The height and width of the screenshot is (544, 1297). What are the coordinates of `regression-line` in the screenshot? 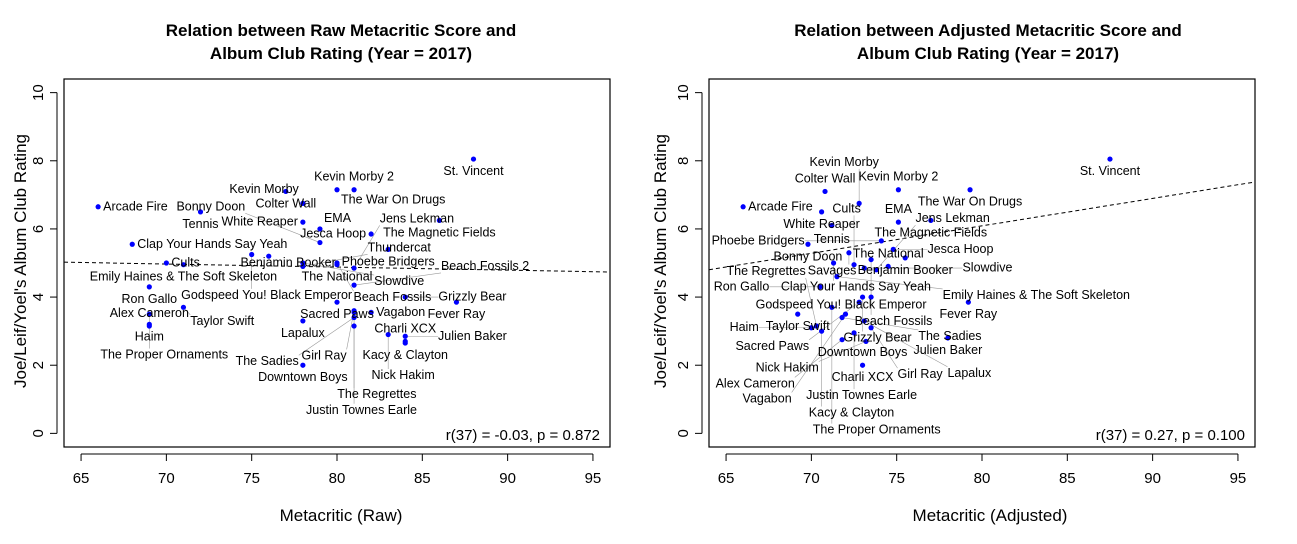 It's located at (982, 226).